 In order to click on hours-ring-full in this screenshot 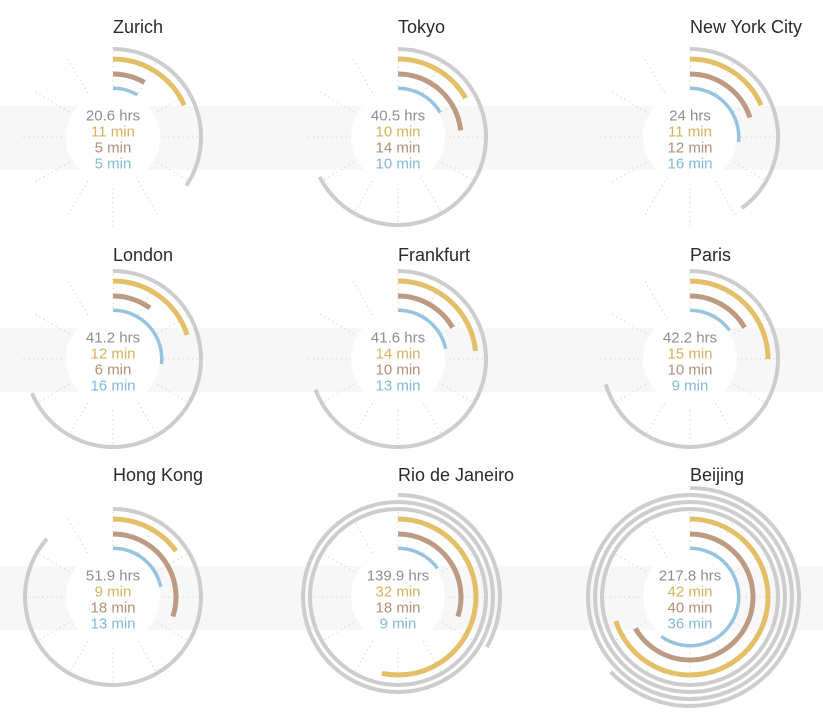, I will do `click(398, 597)`.